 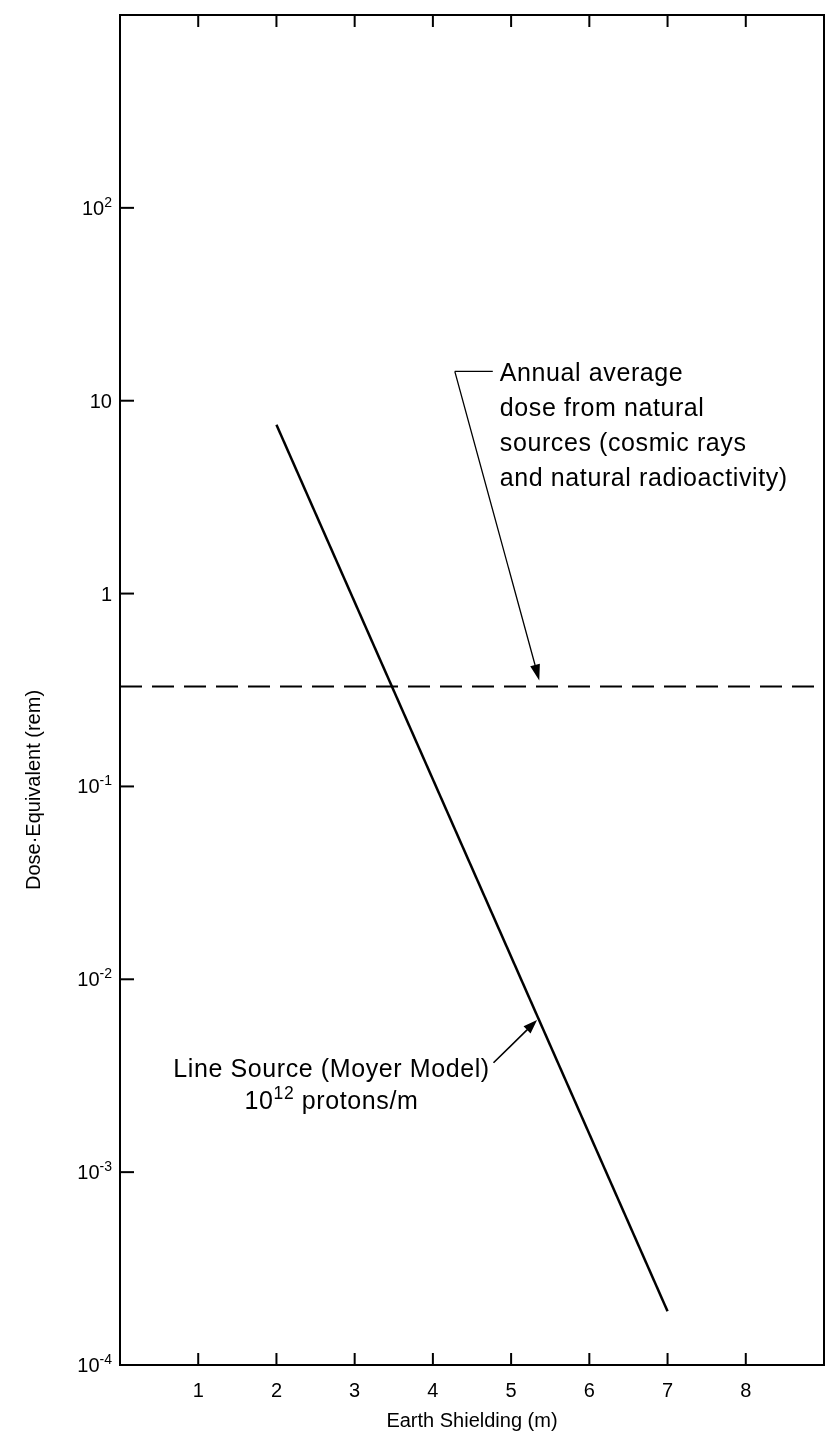 What do you see at coordinates (95, 1363) in the screenshot?
I see `y-tick-label: 10$^{-4}$` at bounding box center [95, 1363].